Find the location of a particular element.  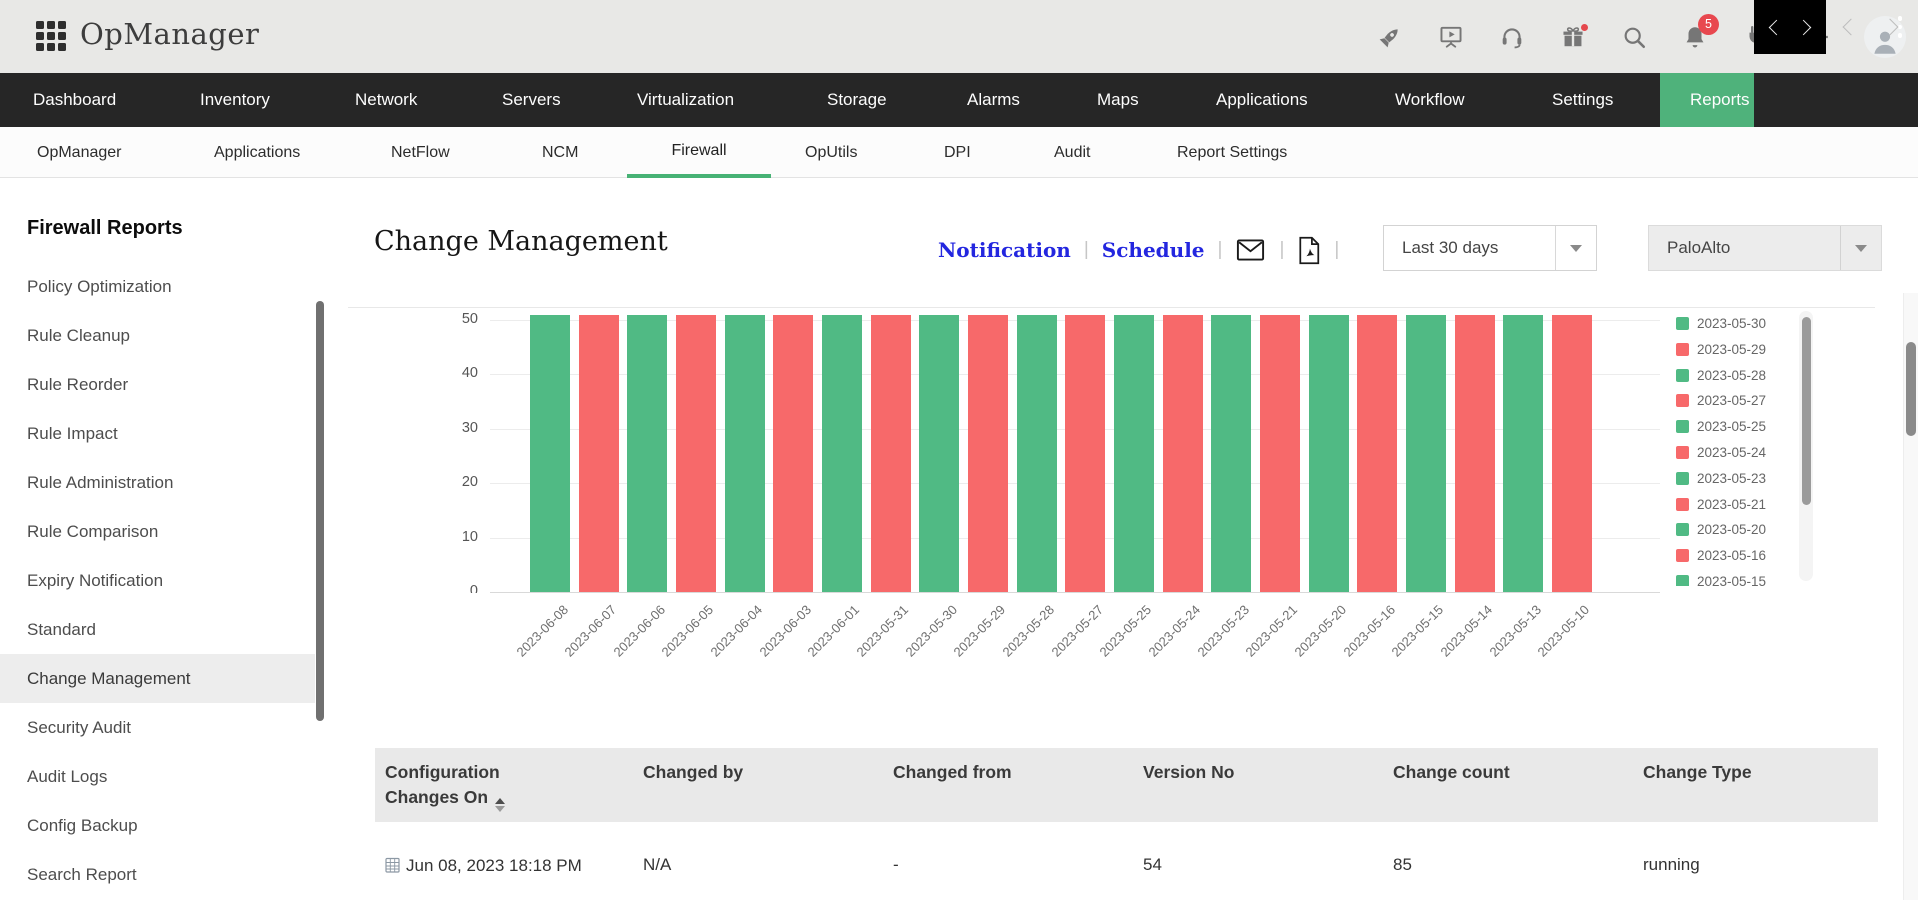

sidebar-item: Expiry Notification is located at coordinates (95, 580).